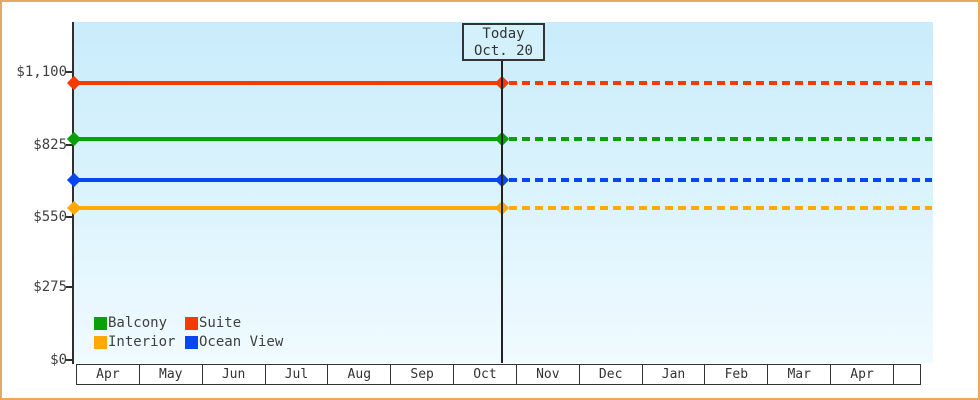 The image size is (980, 400). I want to click on month-cell-empty, so click(906, 374).